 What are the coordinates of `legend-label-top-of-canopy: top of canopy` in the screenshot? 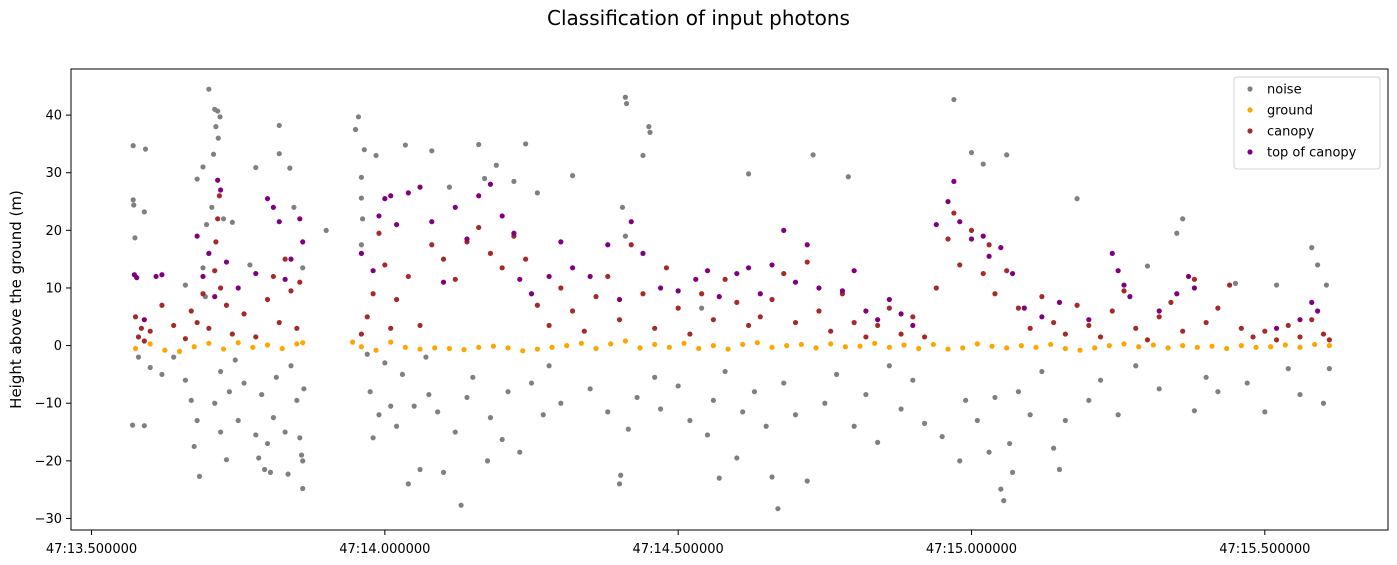 It's located at (1312, 153).